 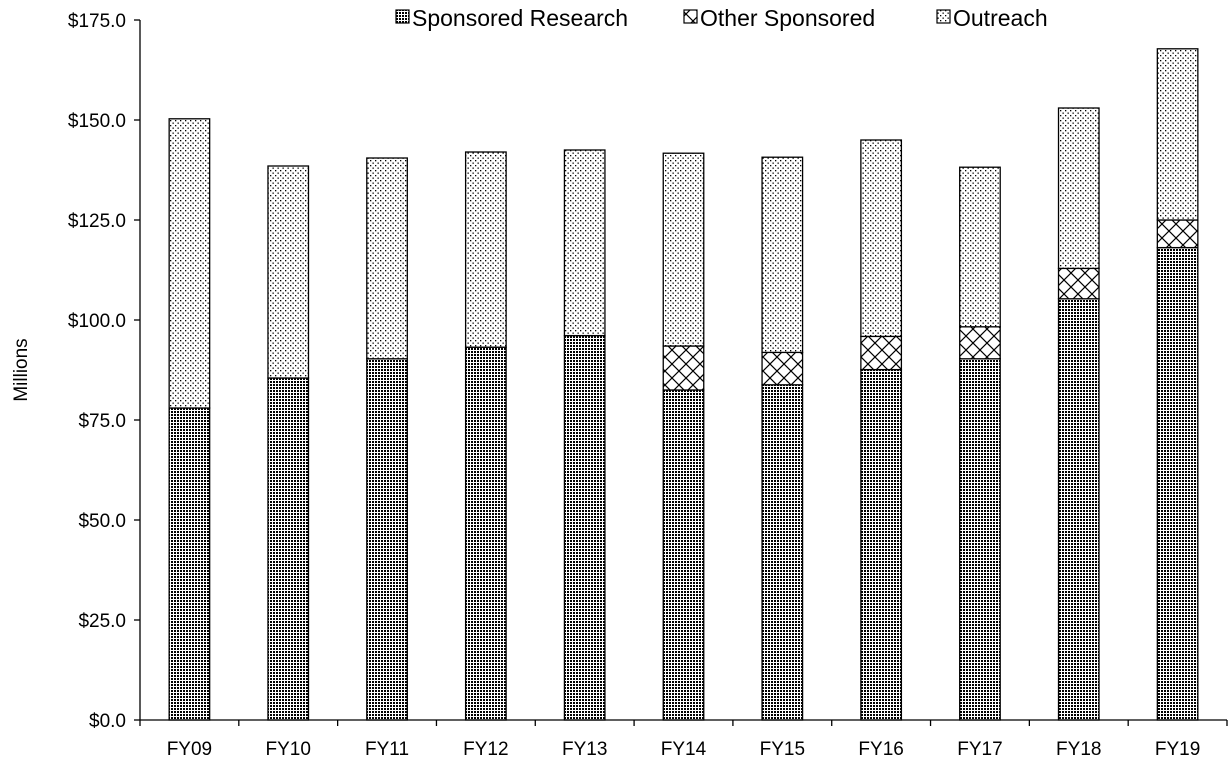 I want to click on bar-segment-other-sponsored-fy15, so click(x=782, y=368).